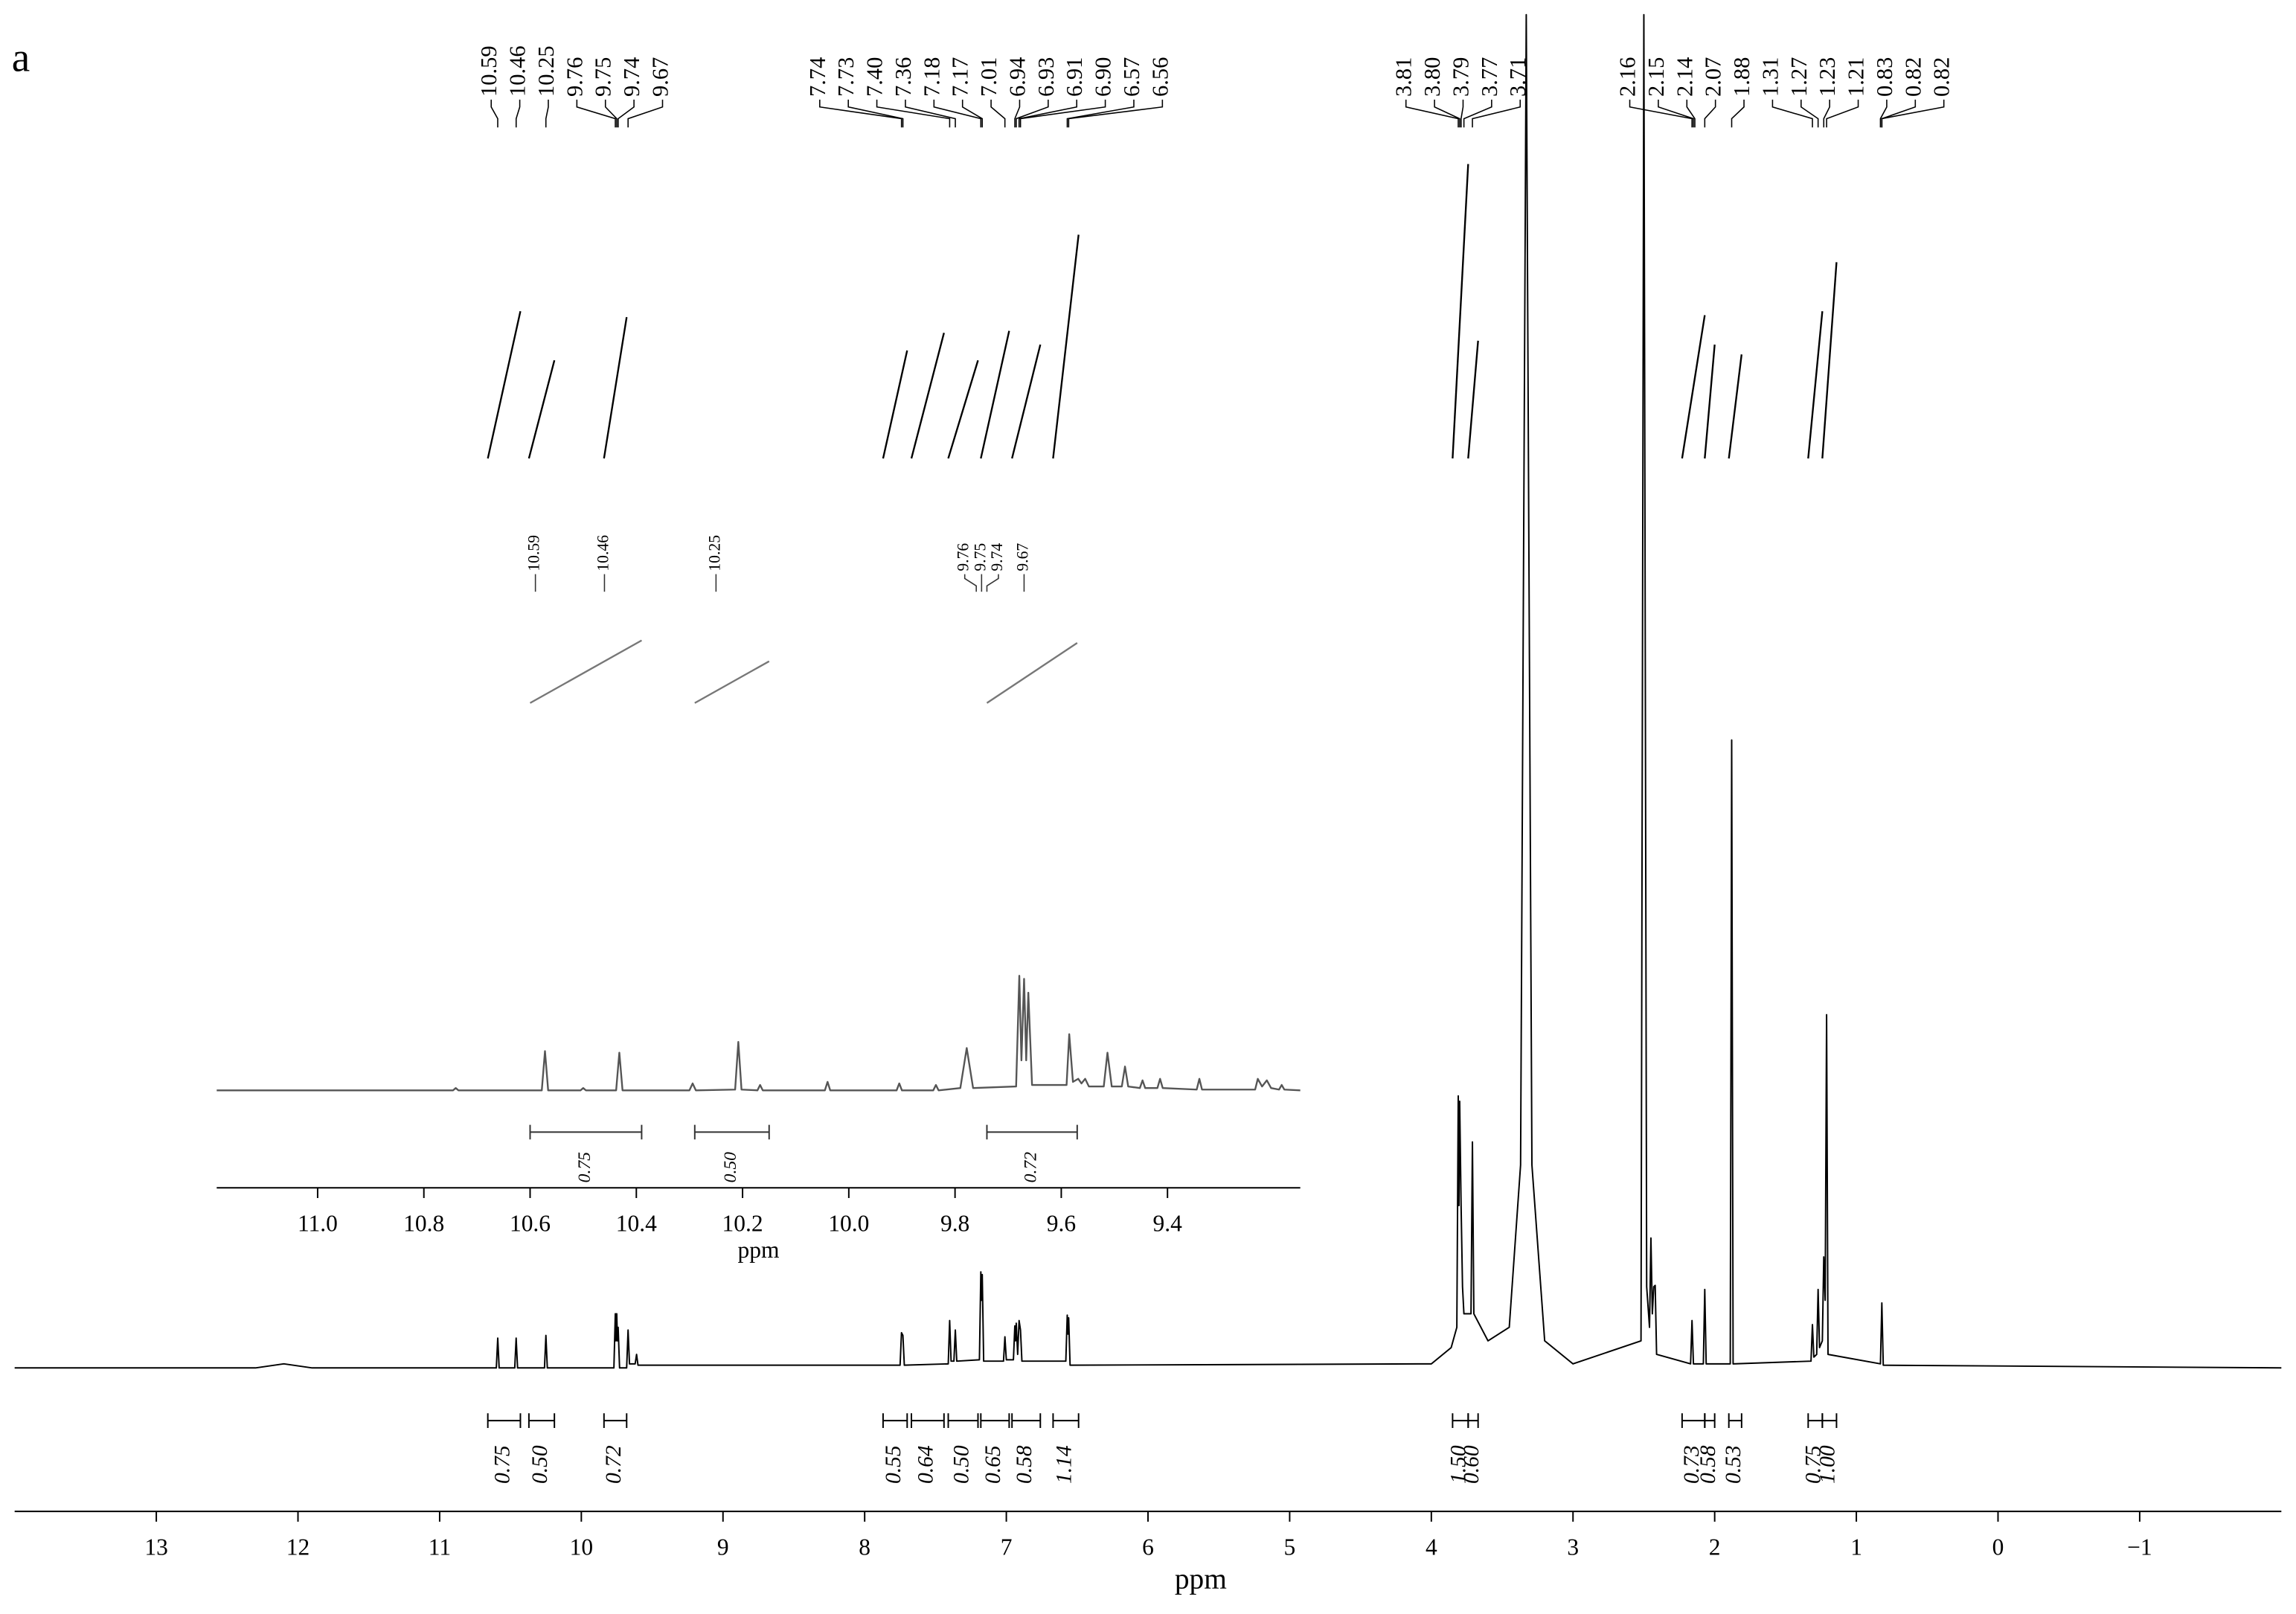 This screenshot has height=1614, width=2296. Describe the element at coordinates (1061, 1224) in the screenshot. I see `x-tick-label: 9.6` at that location.